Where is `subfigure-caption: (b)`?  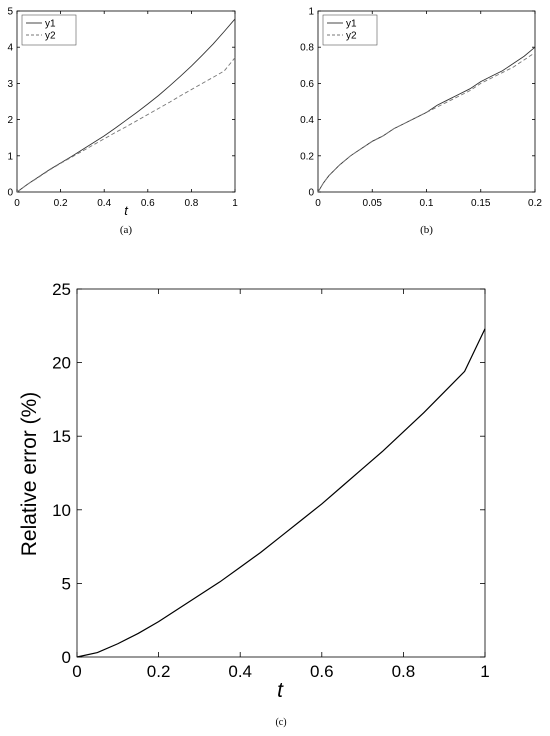
subfigure-caption: (b) is located at coordinates (426, 230).